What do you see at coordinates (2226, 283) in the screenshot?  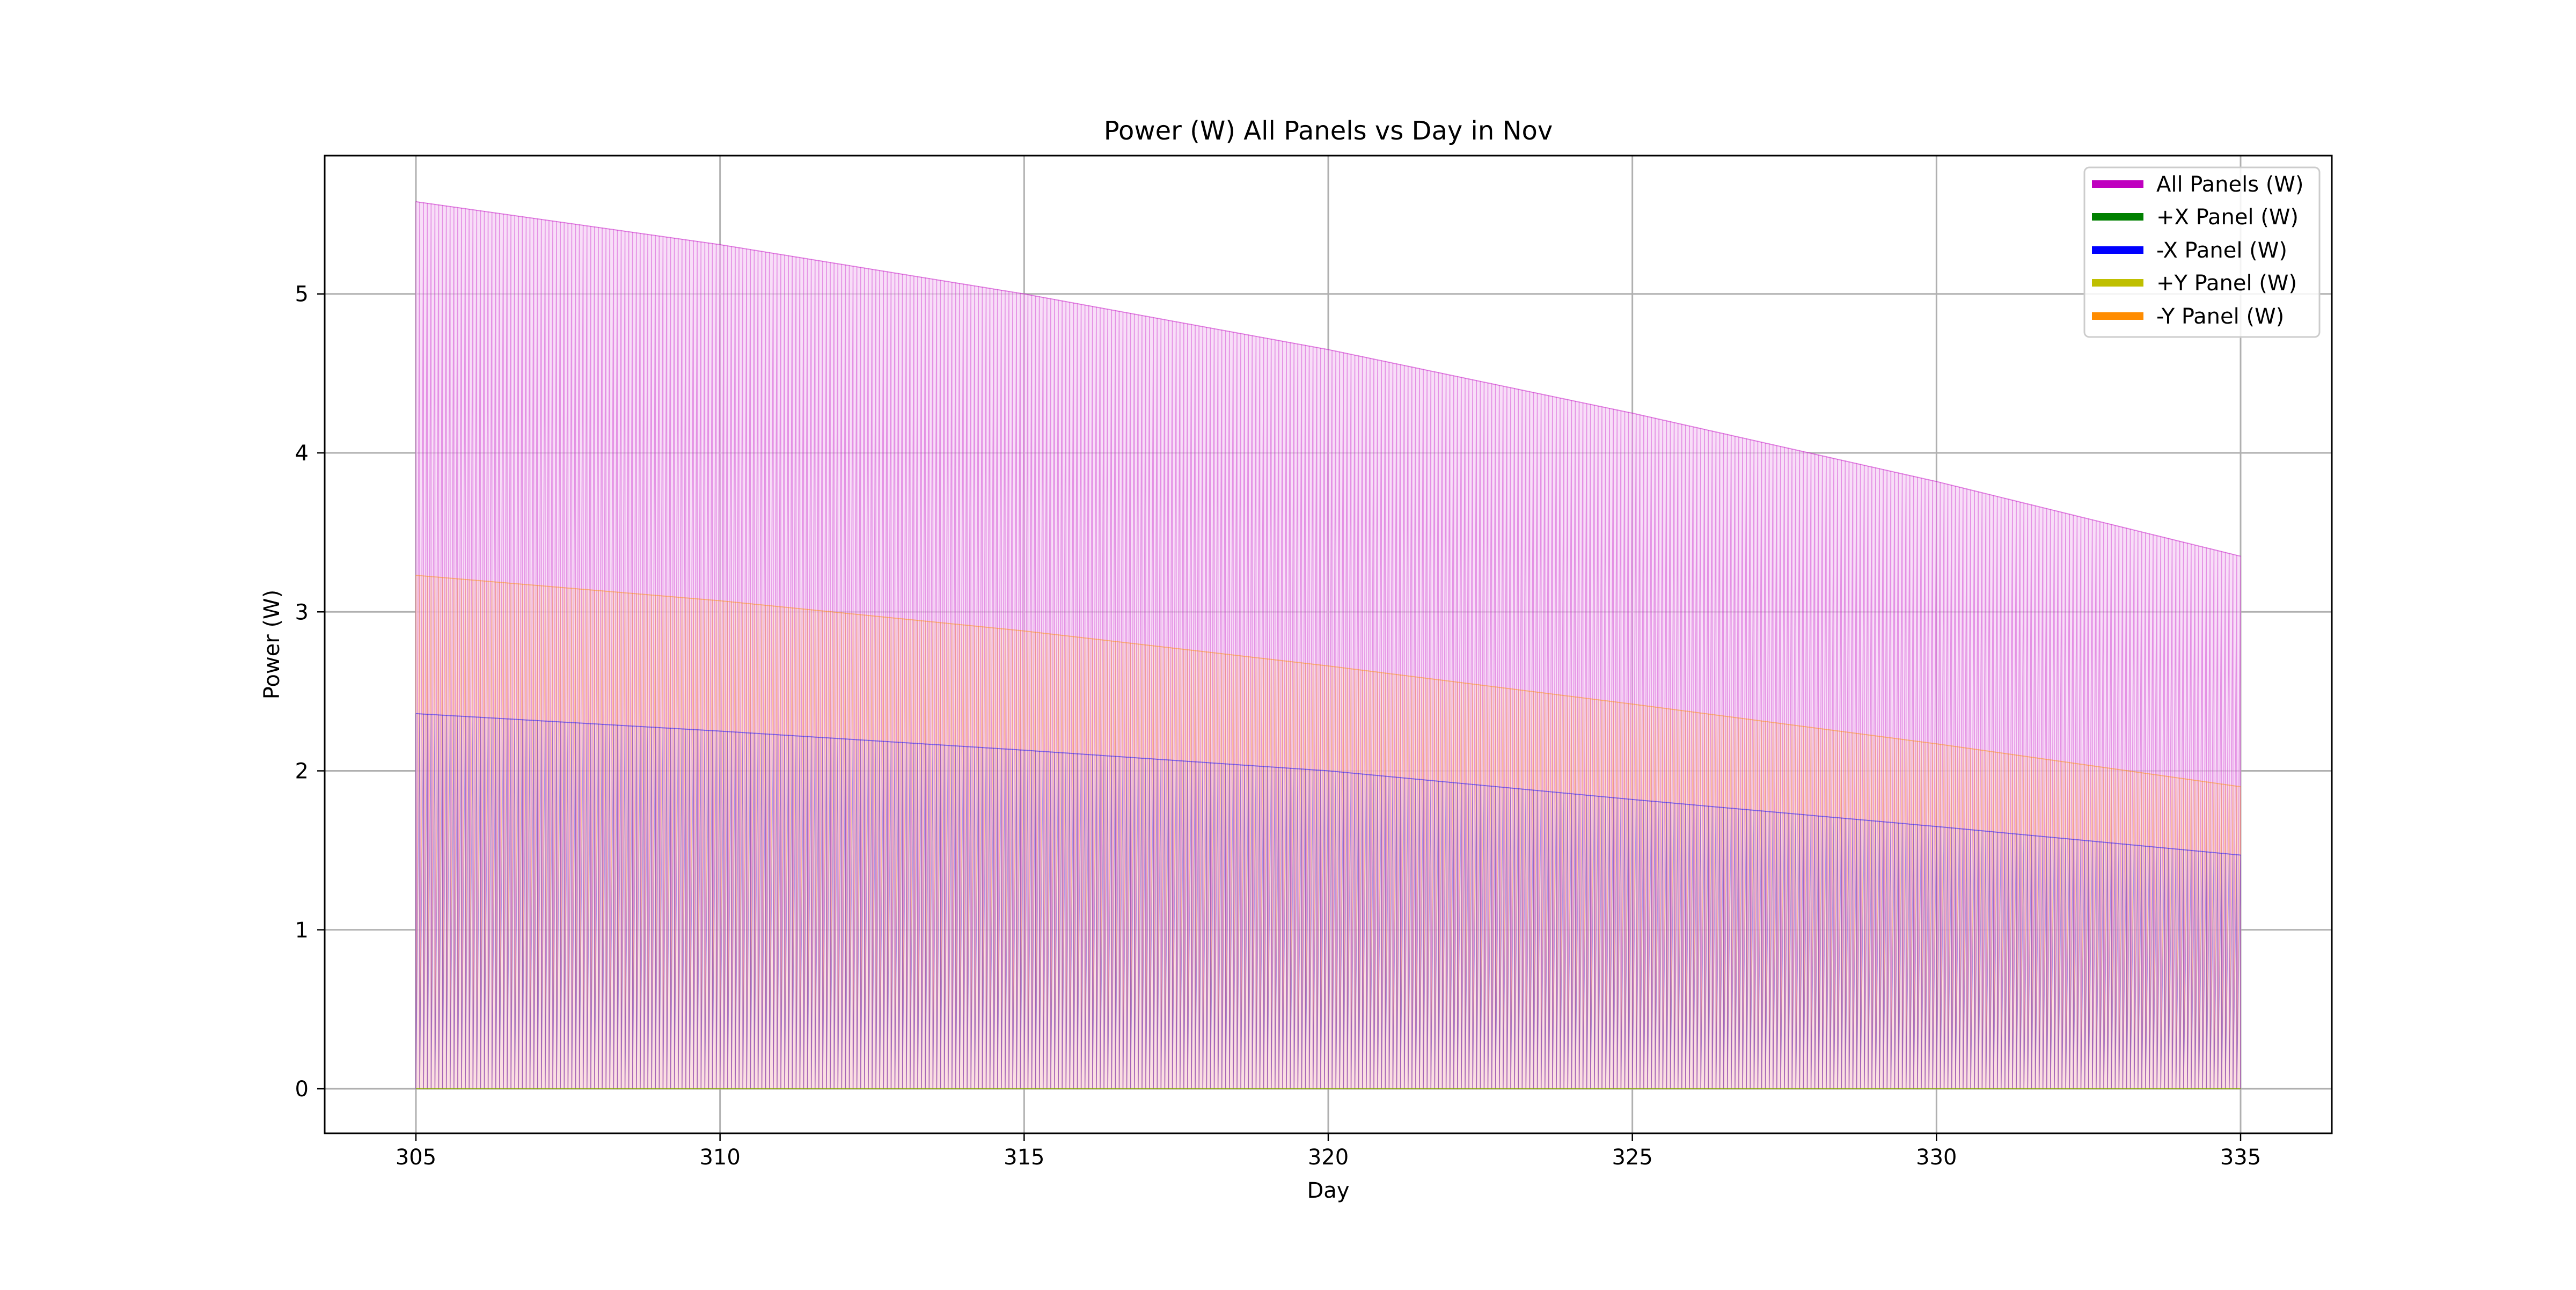 I see `legend-label-plus-y-panel: +Y Panel (W)` at bounding box center [2226, 283].